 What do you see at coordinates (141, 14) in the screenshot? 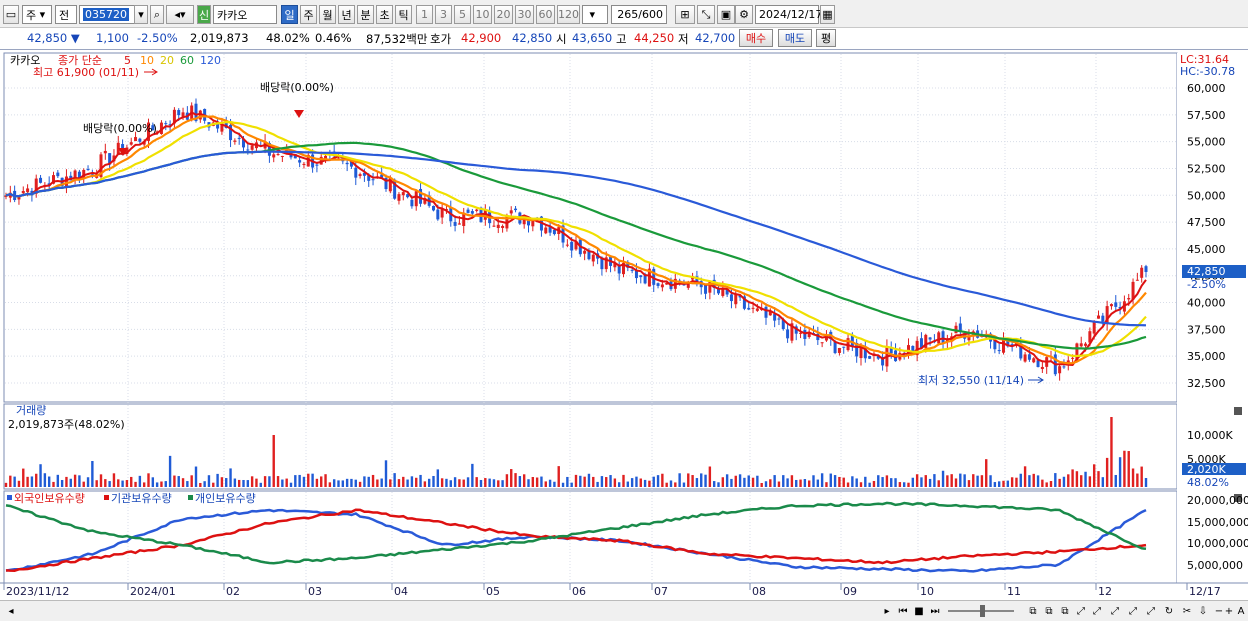
I see `code-dropdown-icon: ▾` at bounding box center [141, 14].